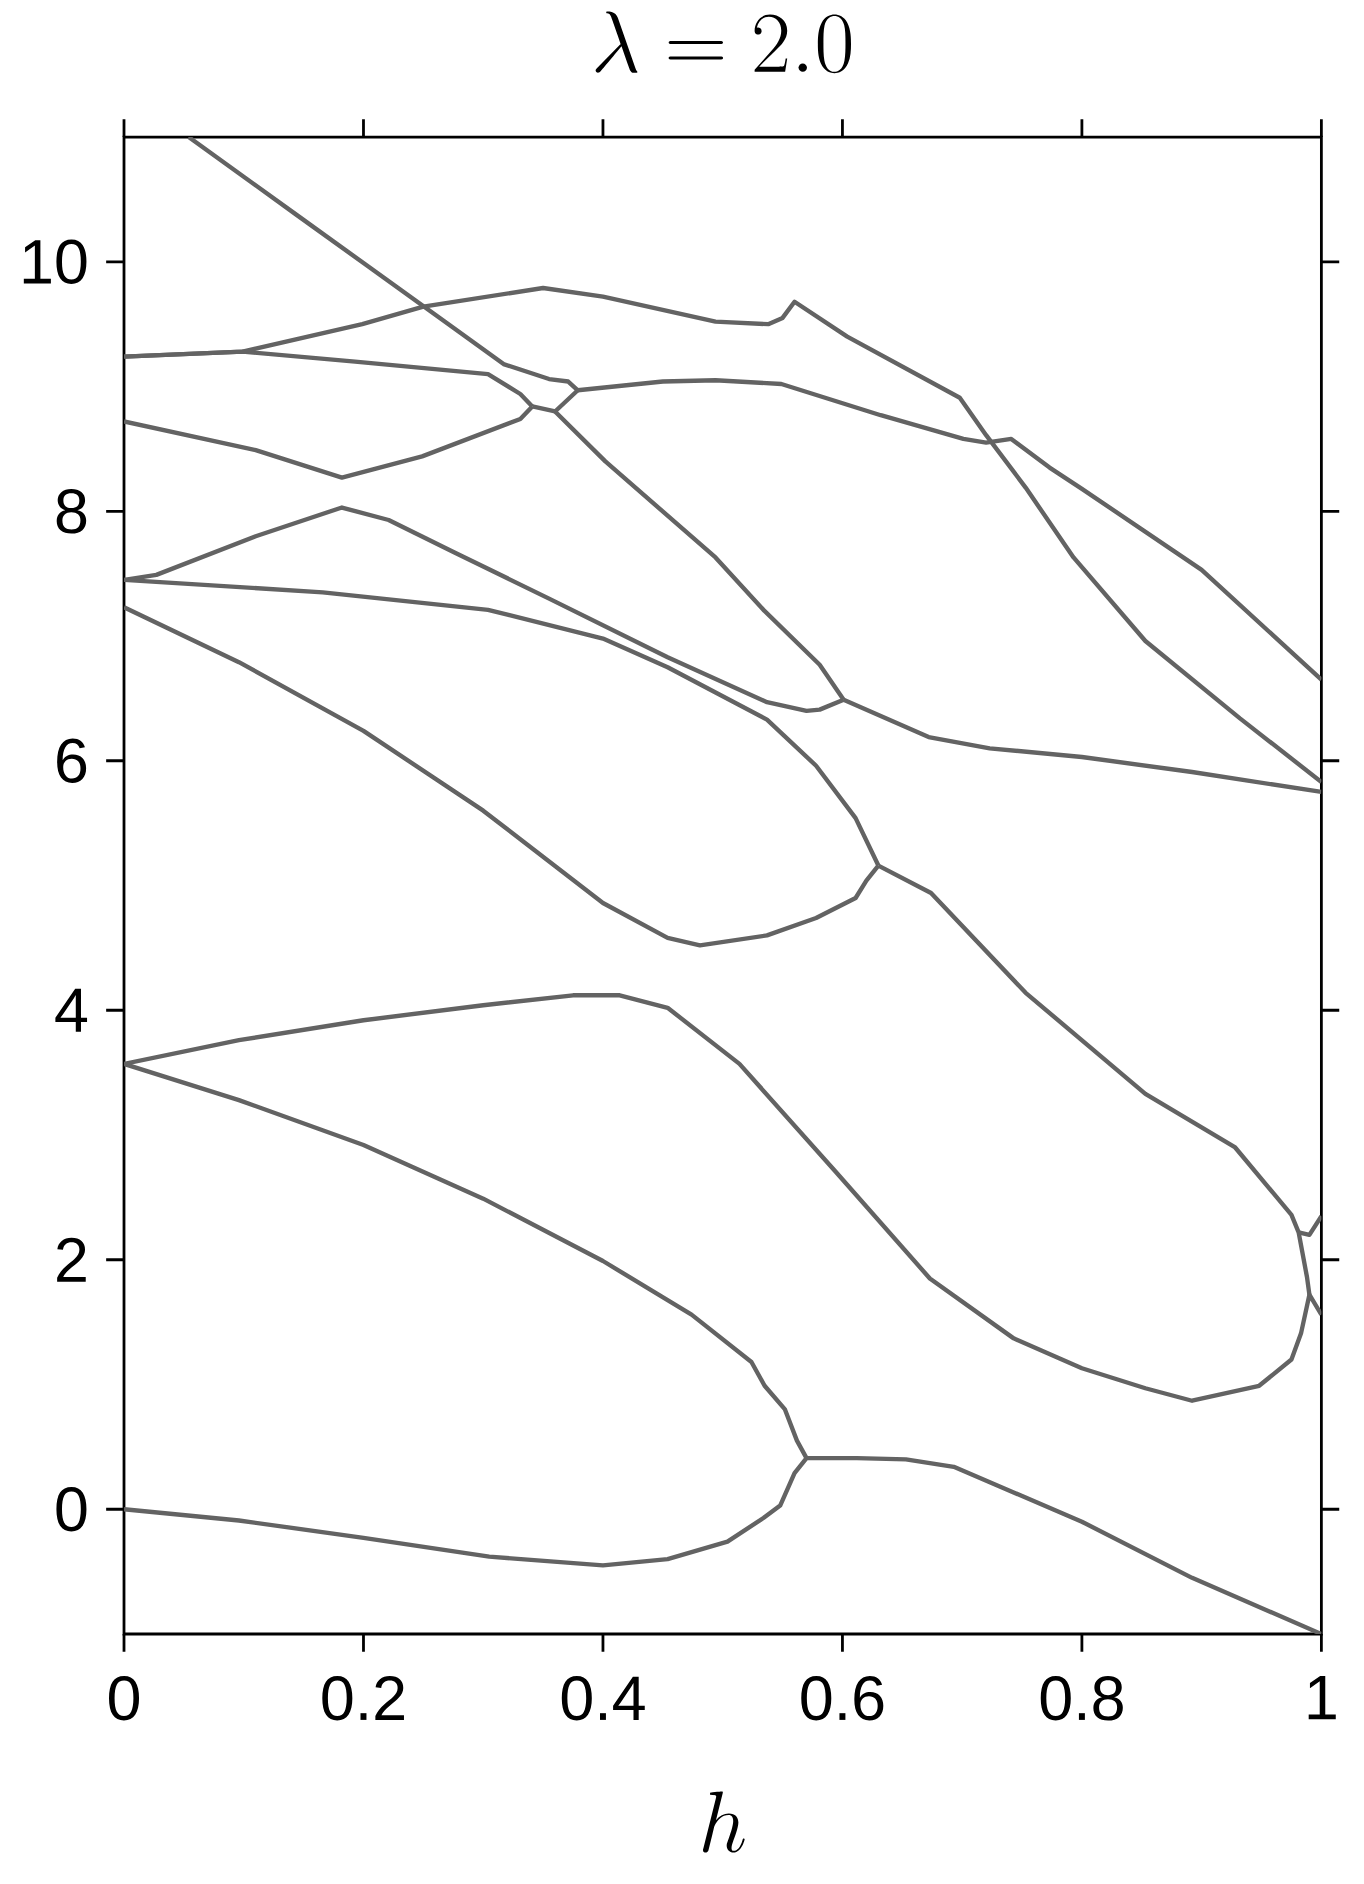 Image resolution: width=1364 pixels, height=1884 pixels. What do you see at coordinates (603, 1698) in the screenshot?
I see `x-tick-label: 0.4` at bounding box center [603, 1698].